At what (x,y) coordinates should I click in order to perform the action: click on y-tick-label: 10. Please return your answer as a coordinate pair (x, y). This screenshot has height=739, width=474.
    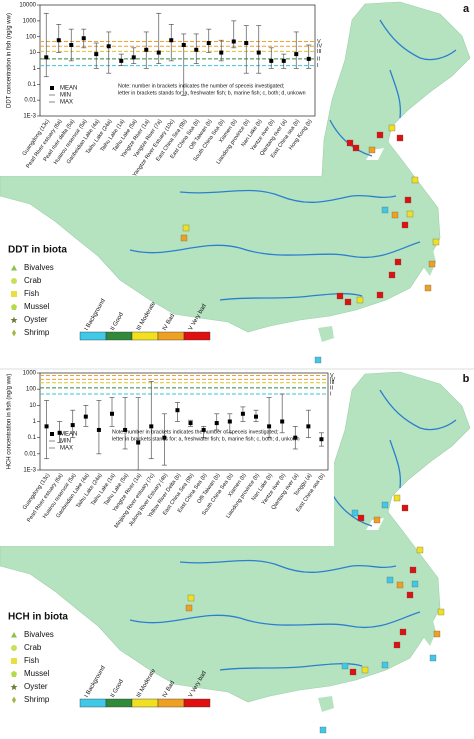
    Looking at the image, I should click on (32, 53).